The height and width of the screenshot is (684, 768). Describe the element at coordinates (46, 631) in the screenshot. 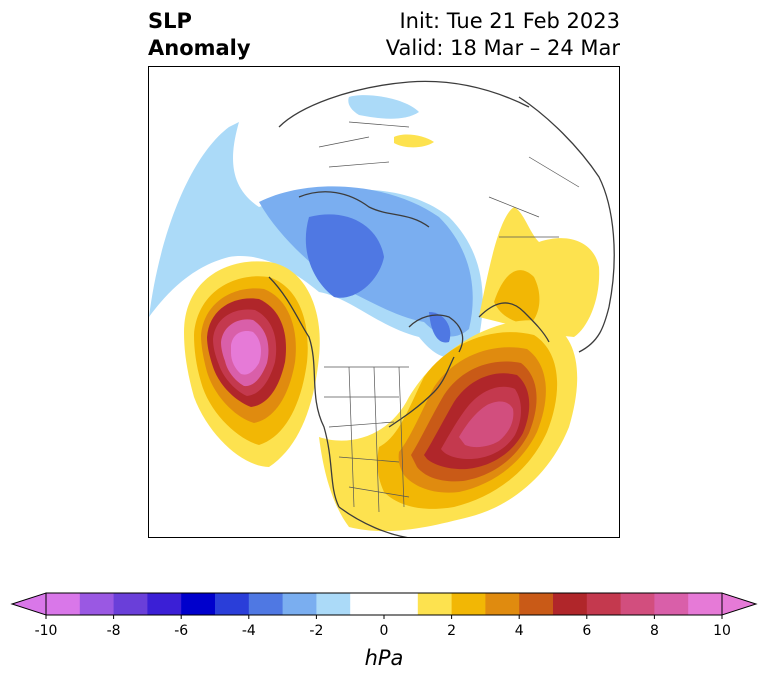

I see `colorbar-tick-label: -10` at that location.